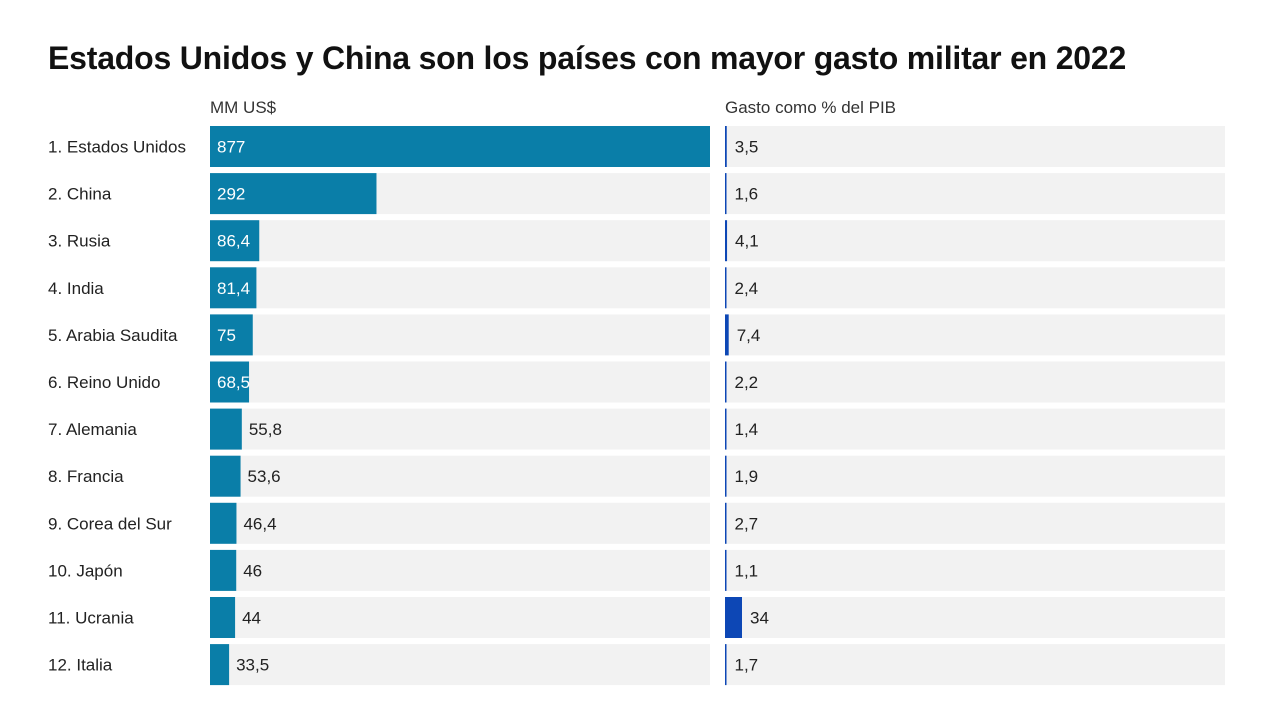 The height and width of the screenshot is (720, 1280). What do you see at coordinates (747, 665) in the screenshot?
I see `gdp-value-label: 1,7` at bounding box center [747, 665].